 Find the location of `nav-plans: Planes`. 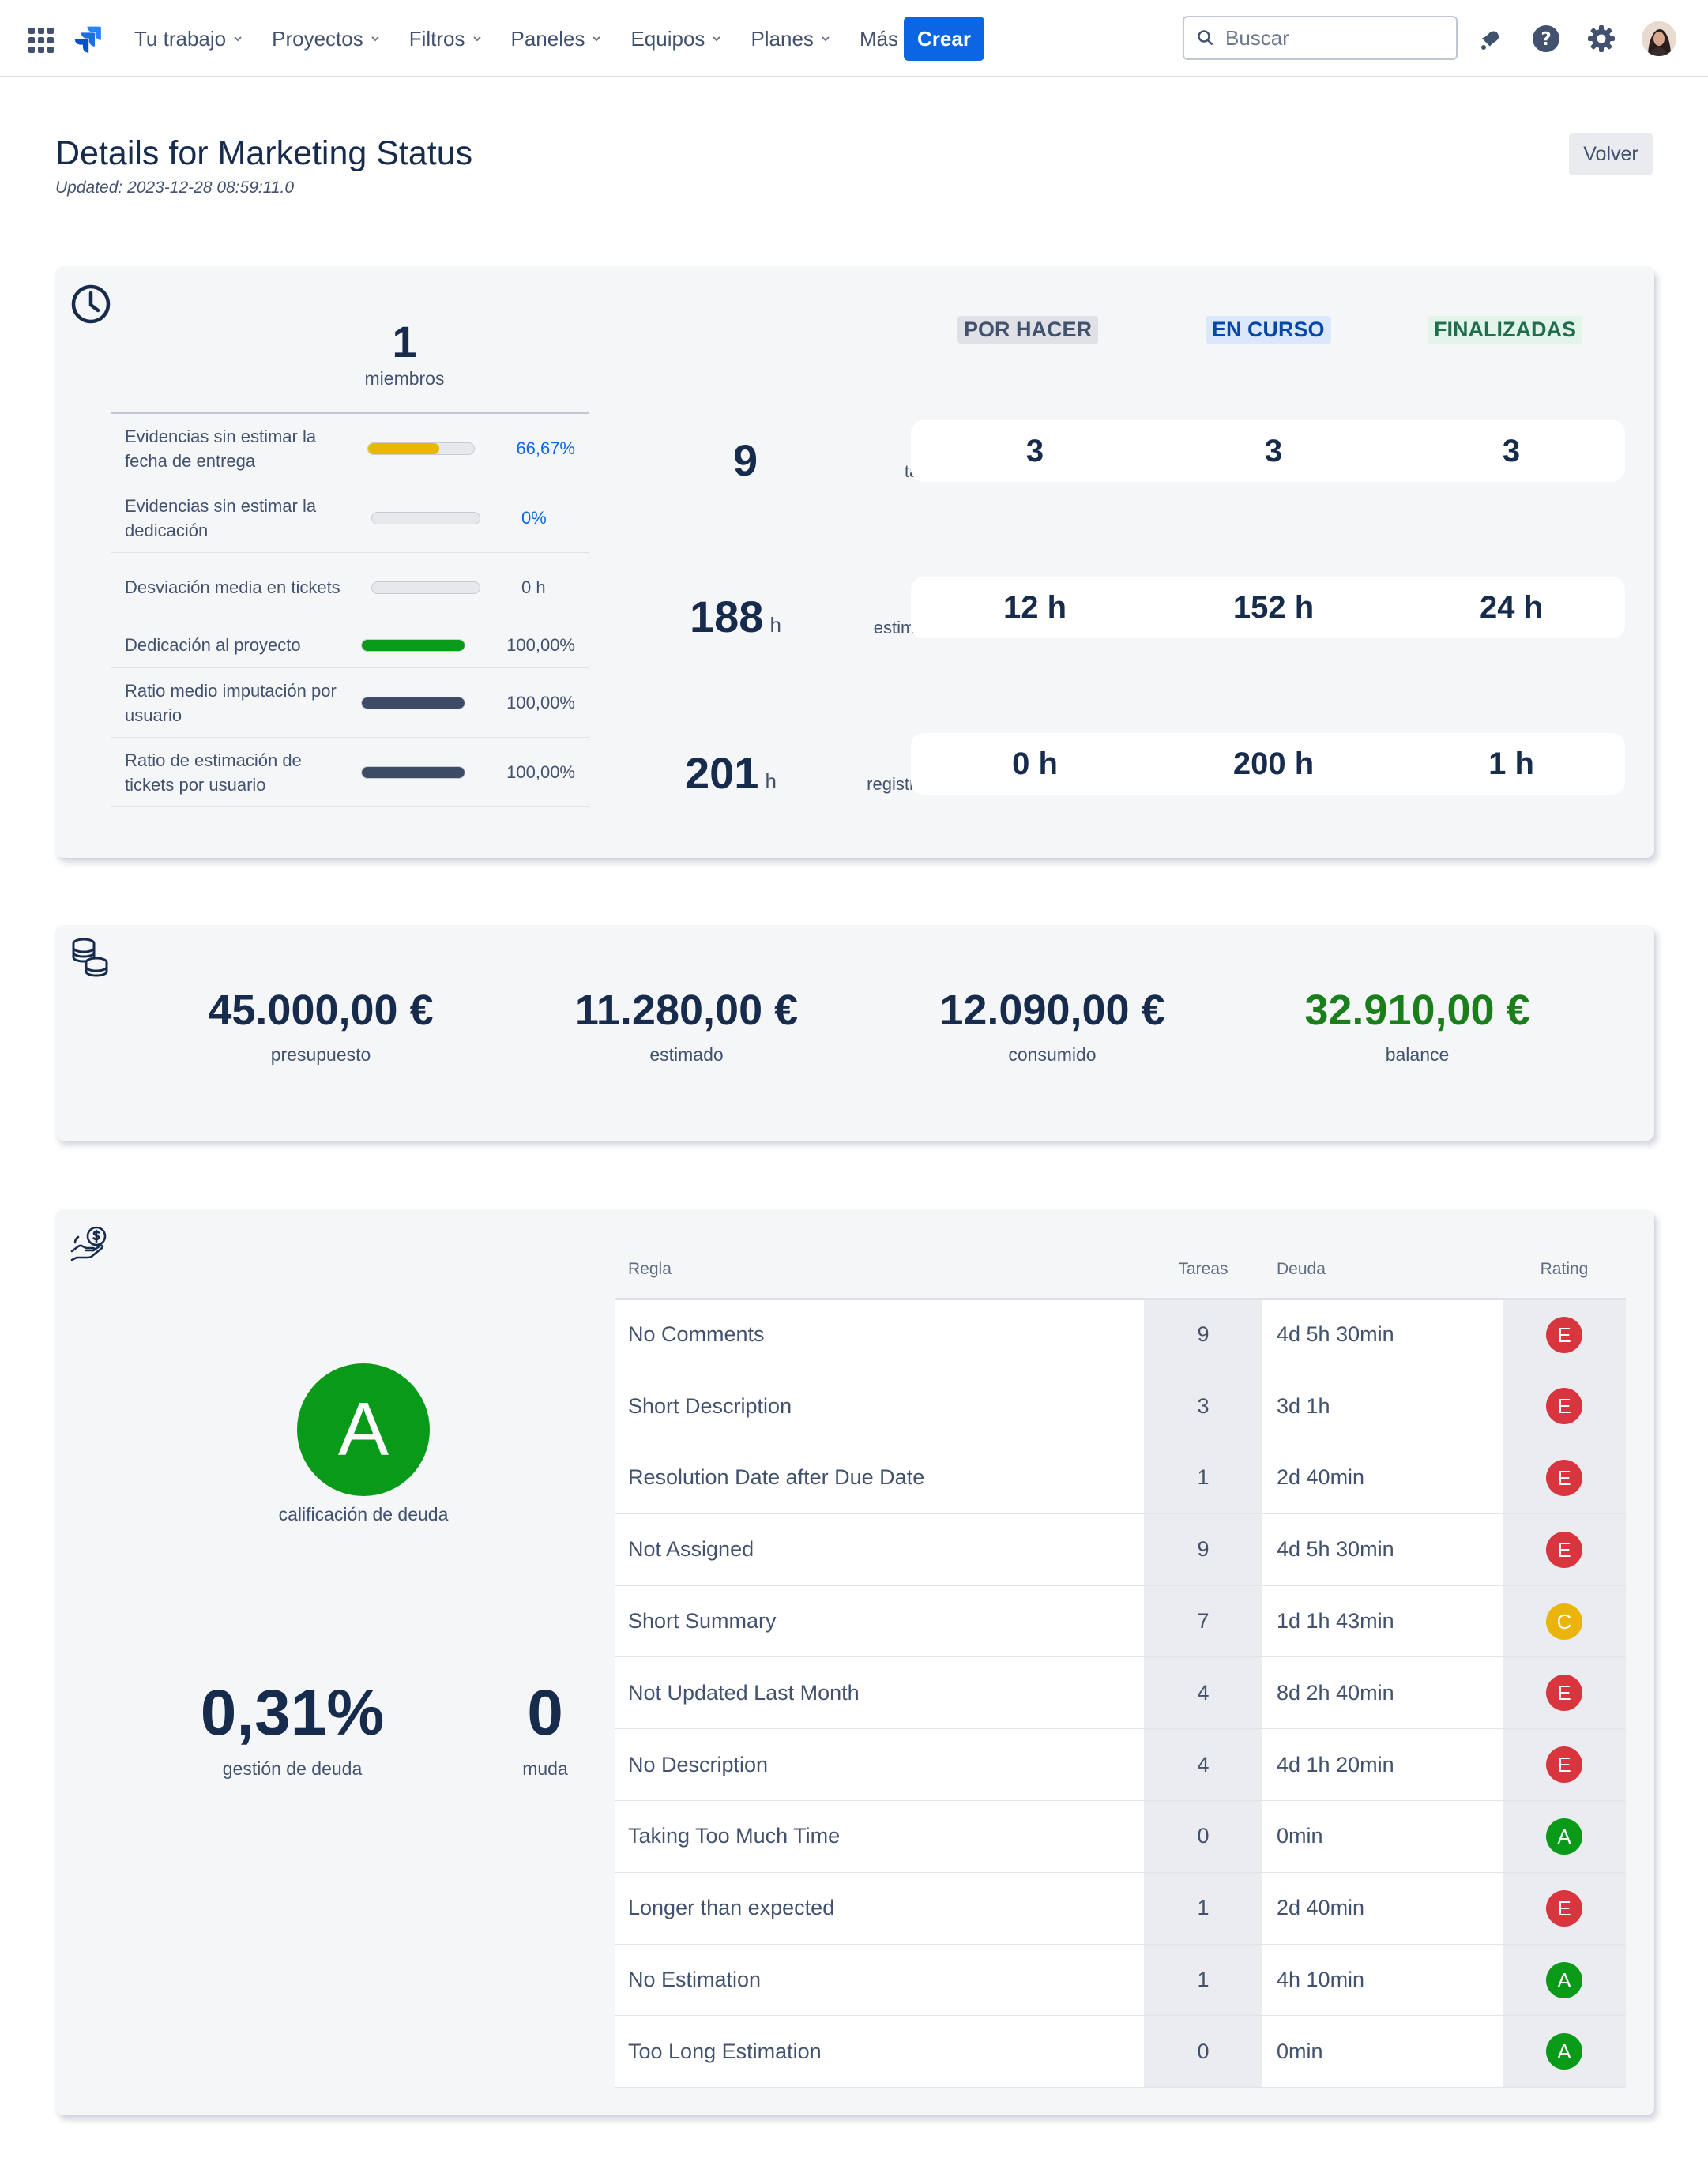

nav-plans: Planes is located at coordinates (791, 39).